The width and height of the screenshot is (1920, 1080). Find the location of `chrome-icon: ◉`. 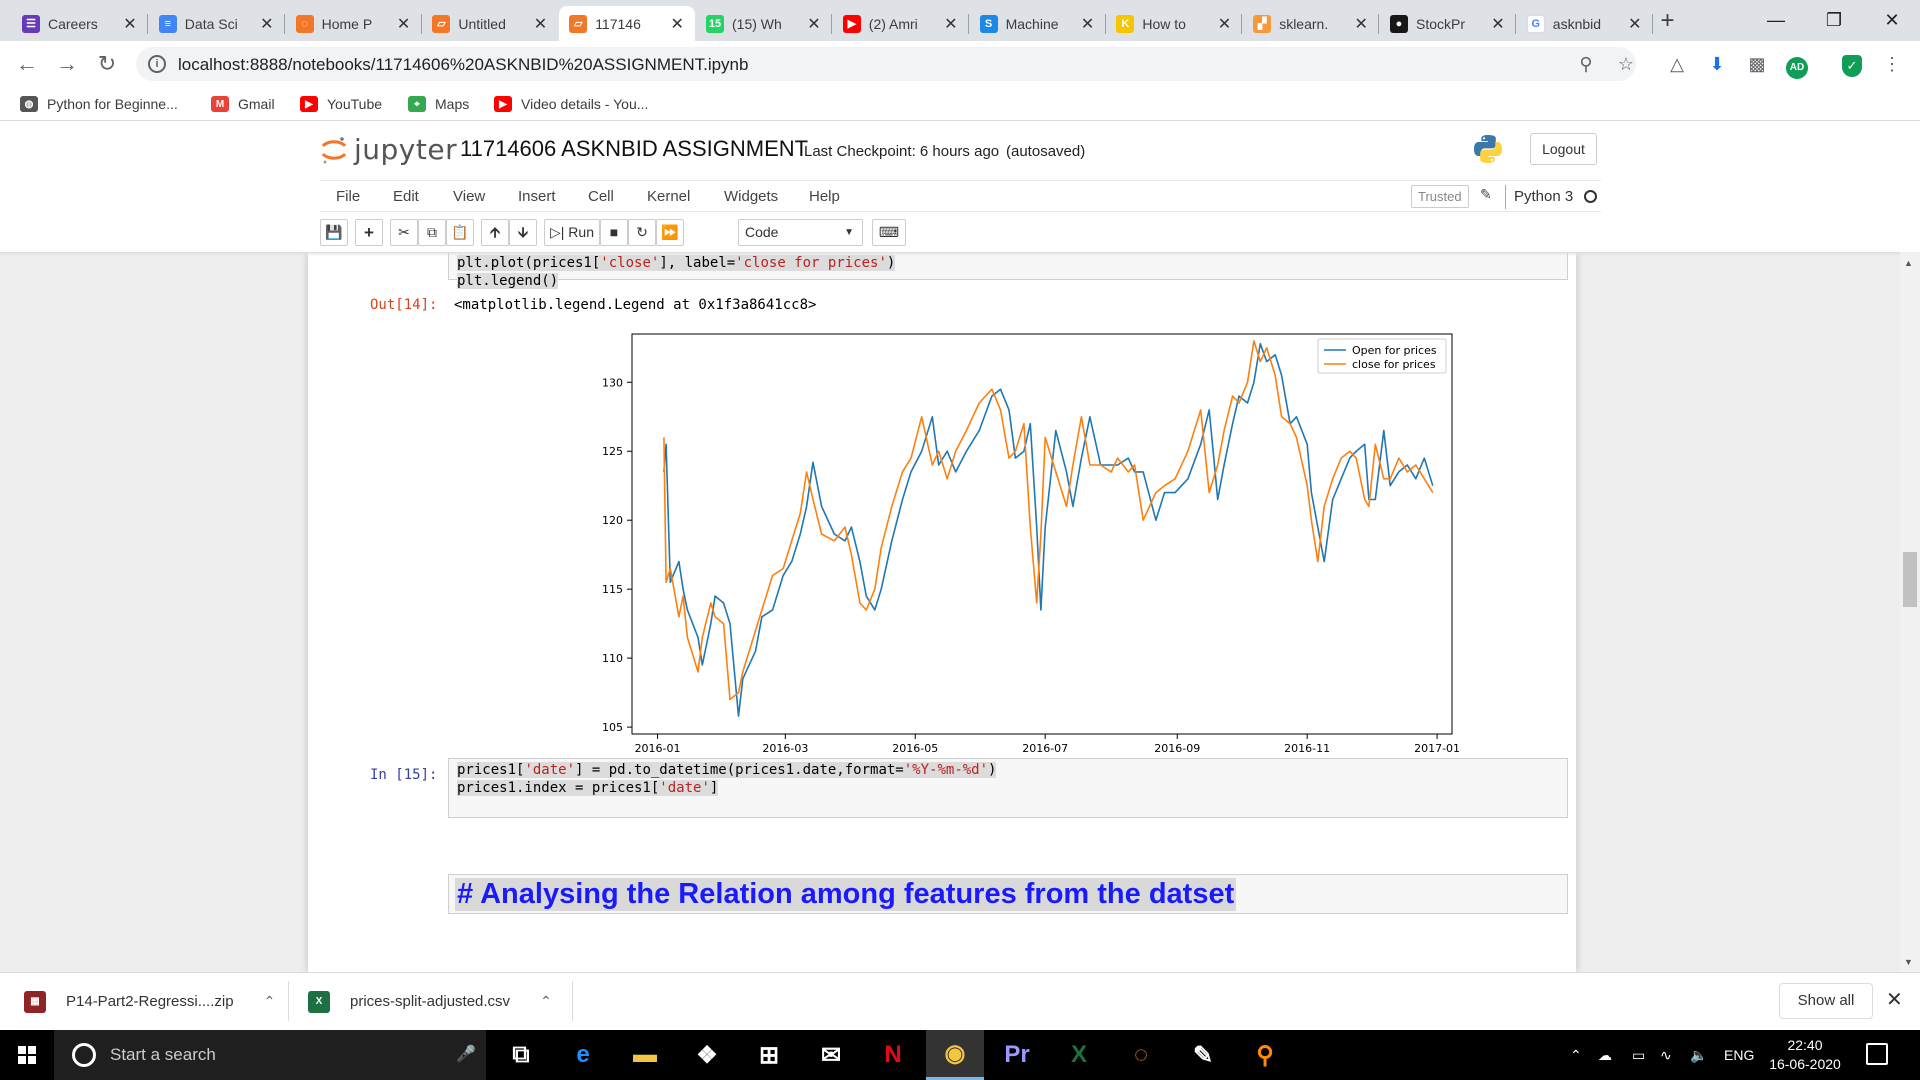

chrome-icon: ◉ is located at coordinates (955, 1055).